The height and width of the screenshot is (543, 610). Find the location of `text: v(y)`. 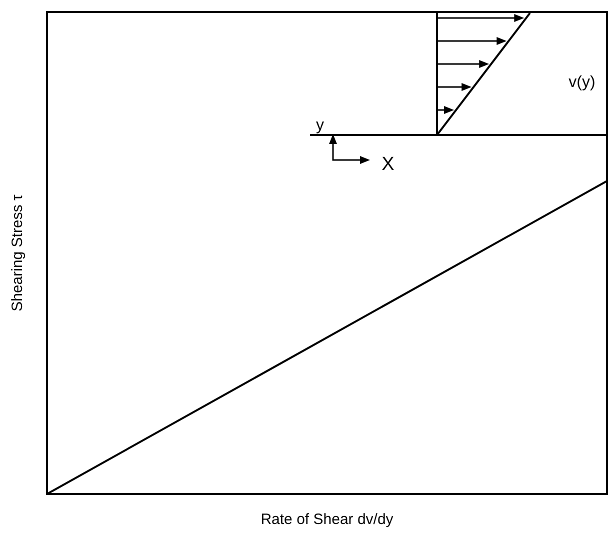

text: v(y) is located at coordinates (582, 82).